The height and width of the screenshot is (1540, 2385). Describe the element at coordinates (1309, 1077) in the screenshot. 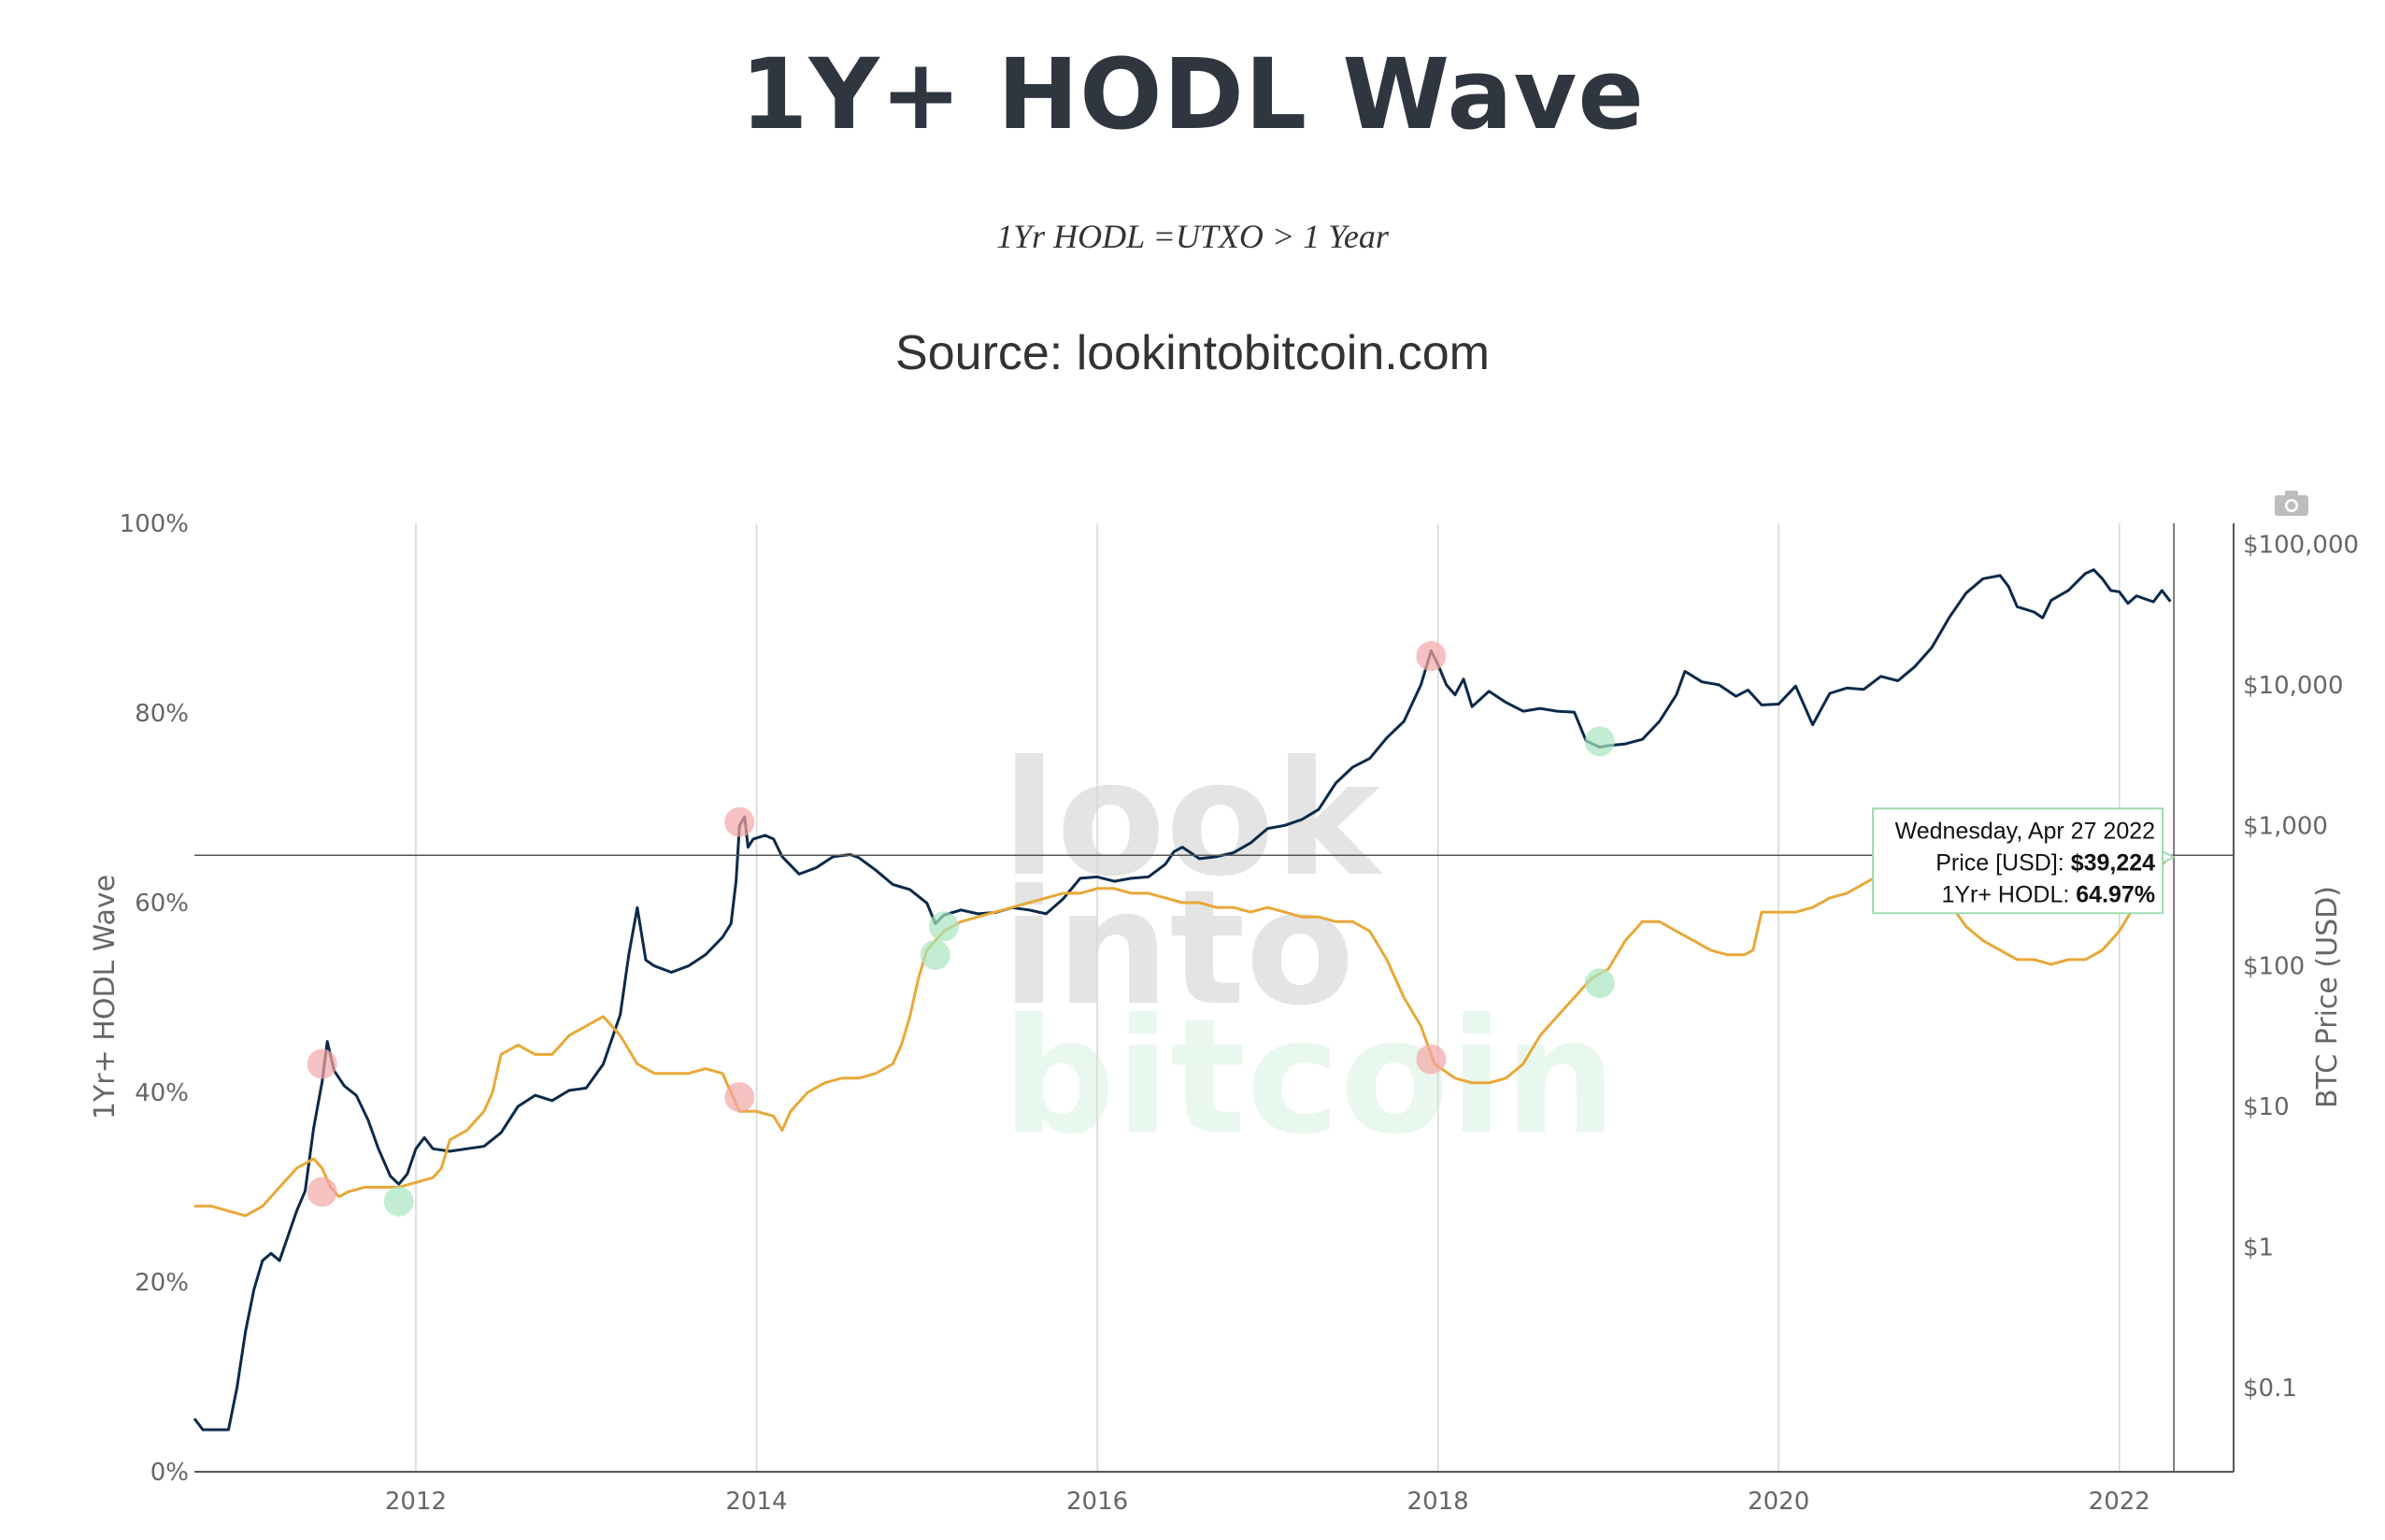

I see `watermark-bitcoin: bitcoin` at that location.